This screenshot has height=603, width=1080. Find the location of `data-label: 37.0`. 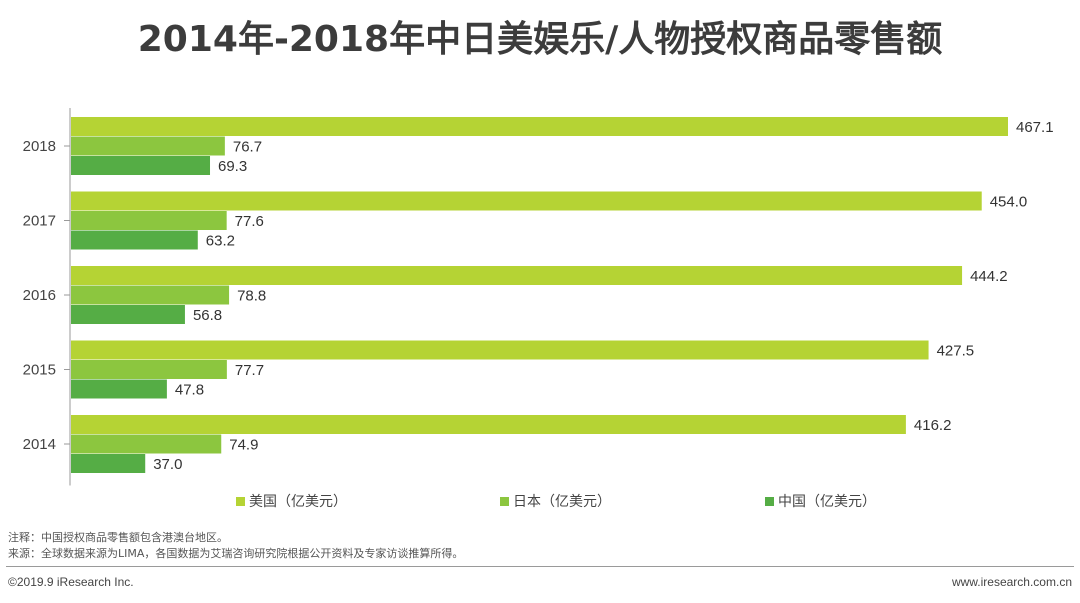

data-label: 37.0 is located at coordinates (167, 464).